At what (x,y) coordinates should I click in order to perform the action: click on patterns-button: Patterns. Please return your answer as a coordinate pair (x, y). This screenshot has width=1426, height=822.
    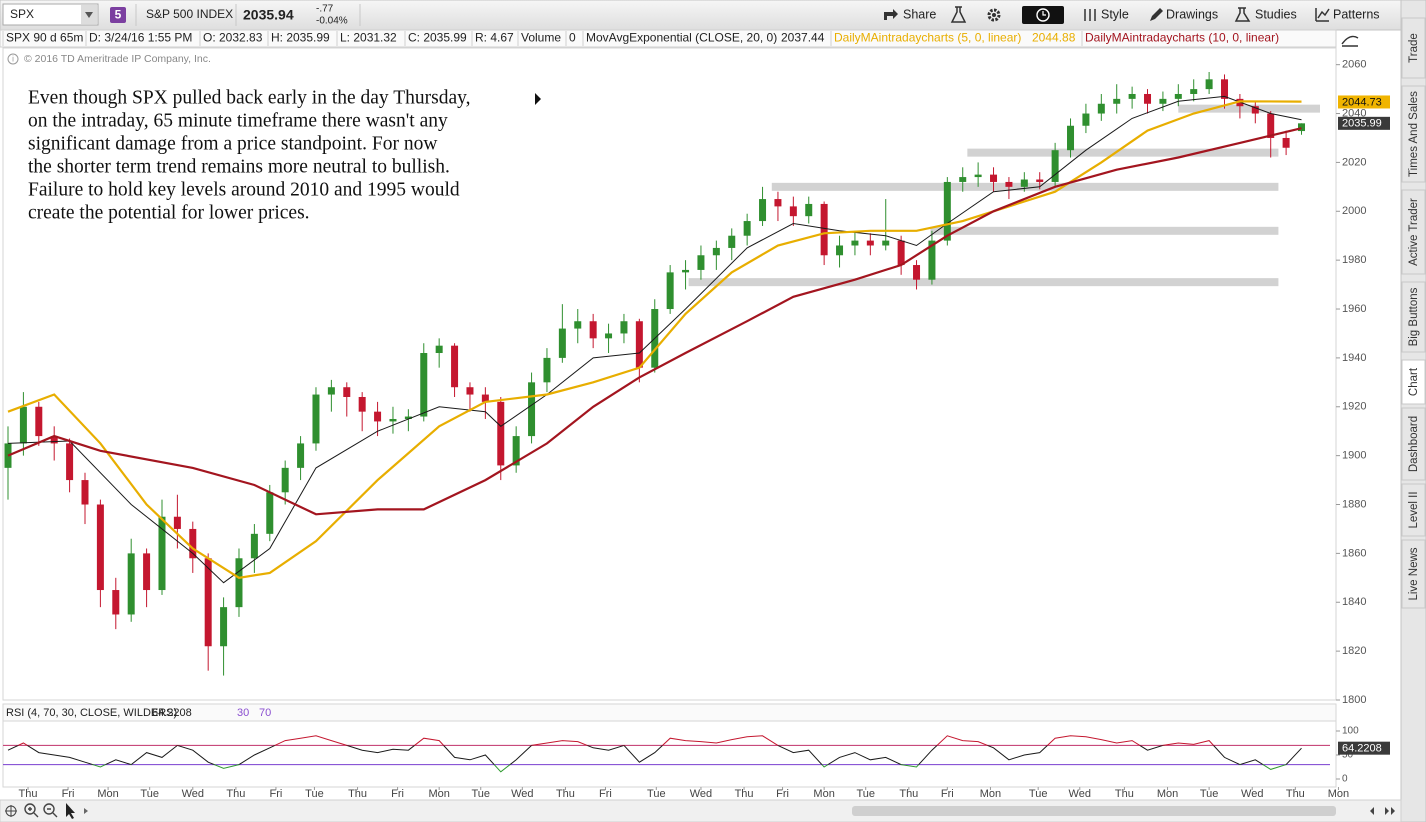
    Looking at the image, I should click on (1356, 14).